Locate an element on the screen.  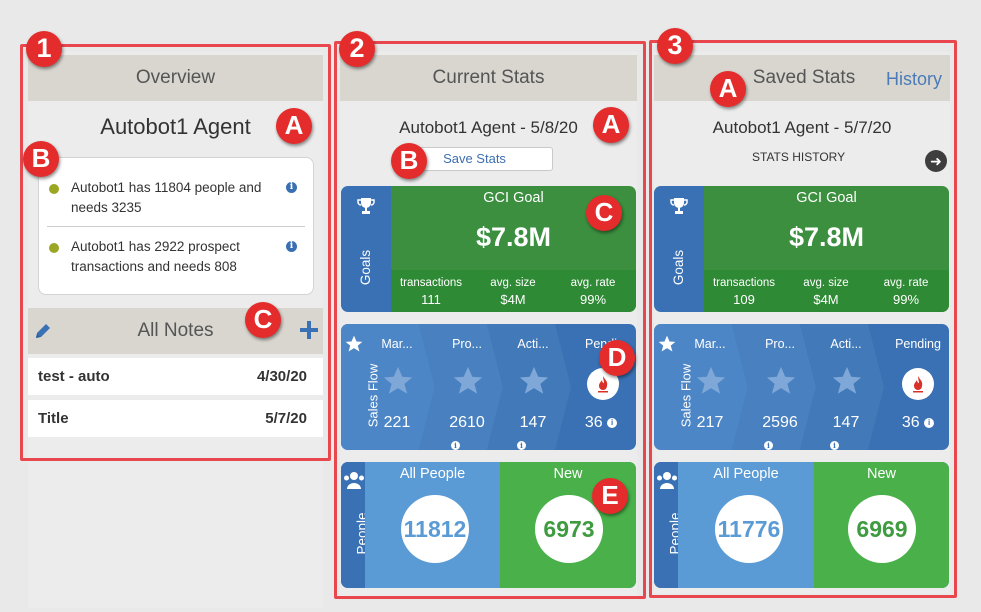
saved-agent-title: Autobot1 Agent - 5/7/20 is located at coordinates (802, 127).